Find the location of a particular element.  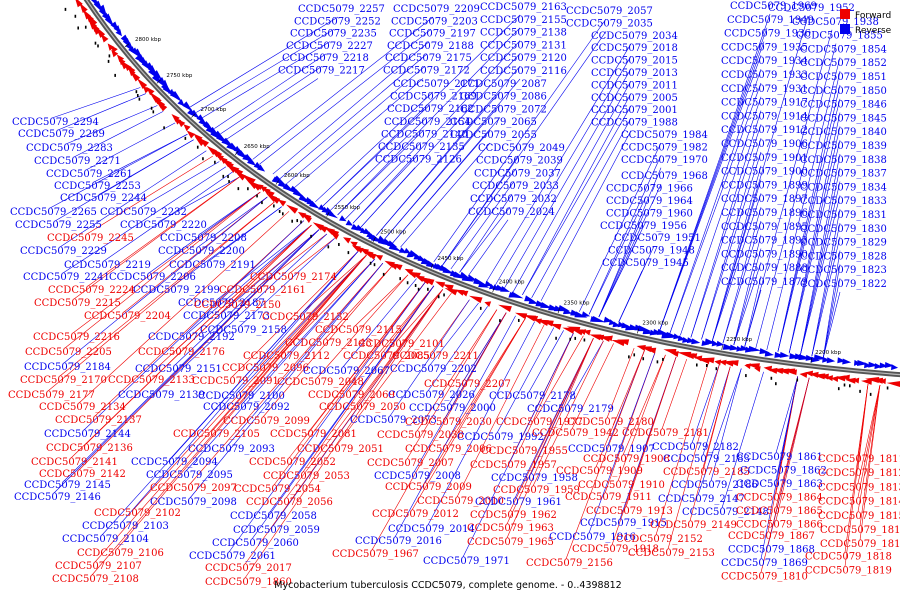

gene-label: CCDC5079_2106 is located at coordinates (120, 553).